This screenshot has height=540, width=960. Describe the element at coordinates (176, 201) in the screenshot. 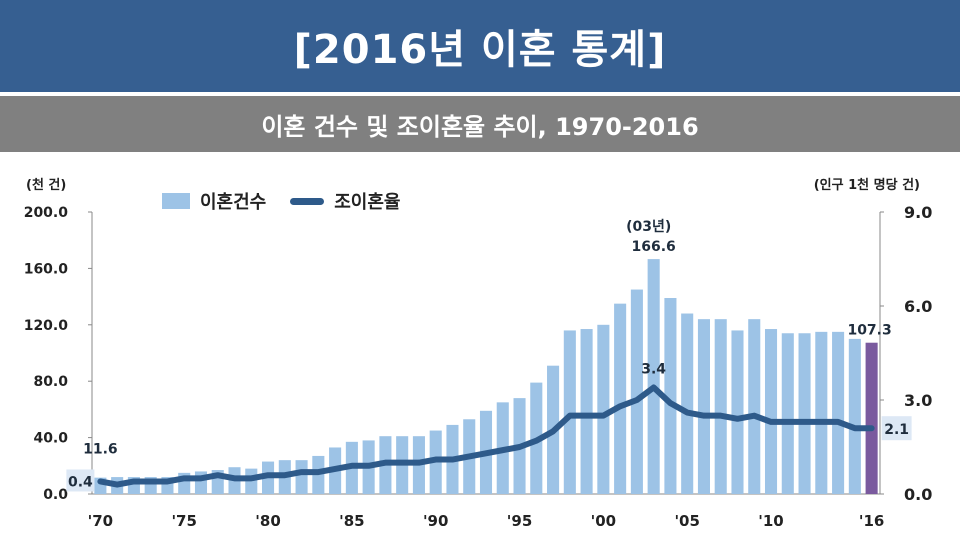

I see `legend-bar-swatch` at that location.